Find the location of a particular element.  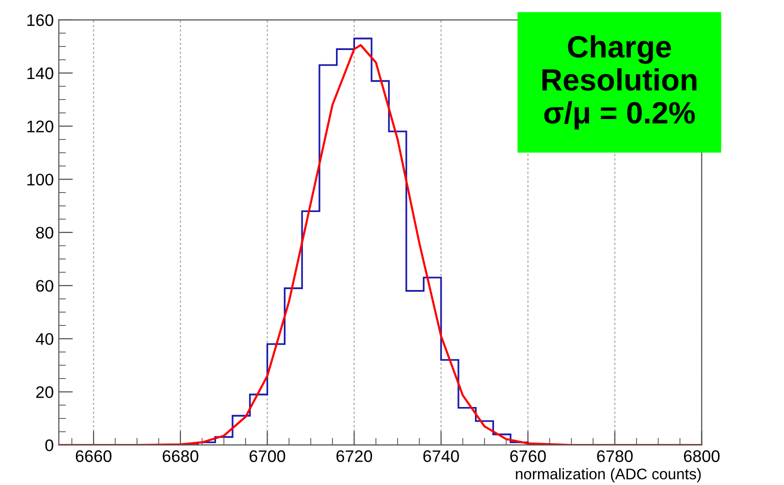

y-tick-label: 100 is located at coordinates (40, 180).